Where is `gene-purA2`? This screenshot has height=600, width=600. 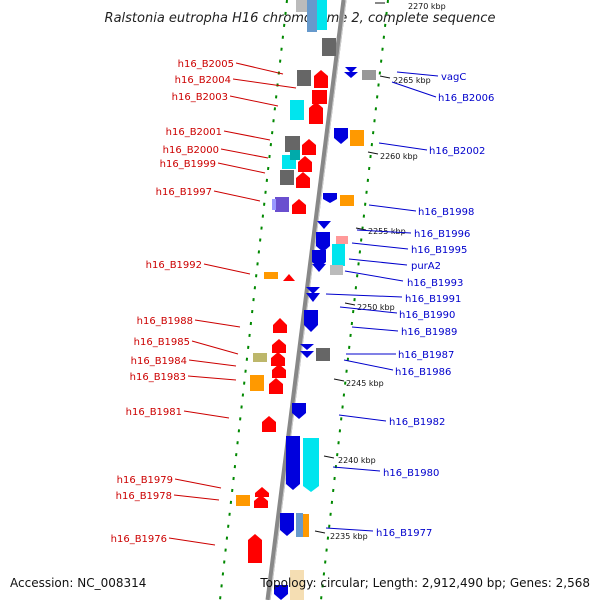
gene-purA2 is located at coordinates (338, 255).